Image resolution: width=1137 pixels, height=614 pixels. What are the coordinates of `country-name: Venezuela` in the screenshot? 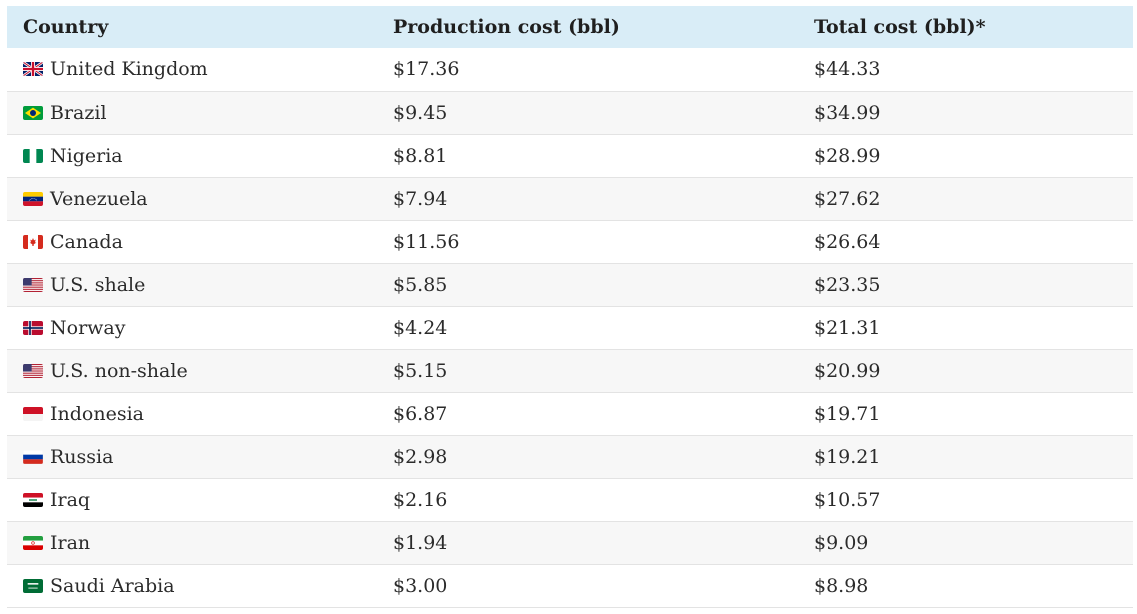 It's located at (99, 198).